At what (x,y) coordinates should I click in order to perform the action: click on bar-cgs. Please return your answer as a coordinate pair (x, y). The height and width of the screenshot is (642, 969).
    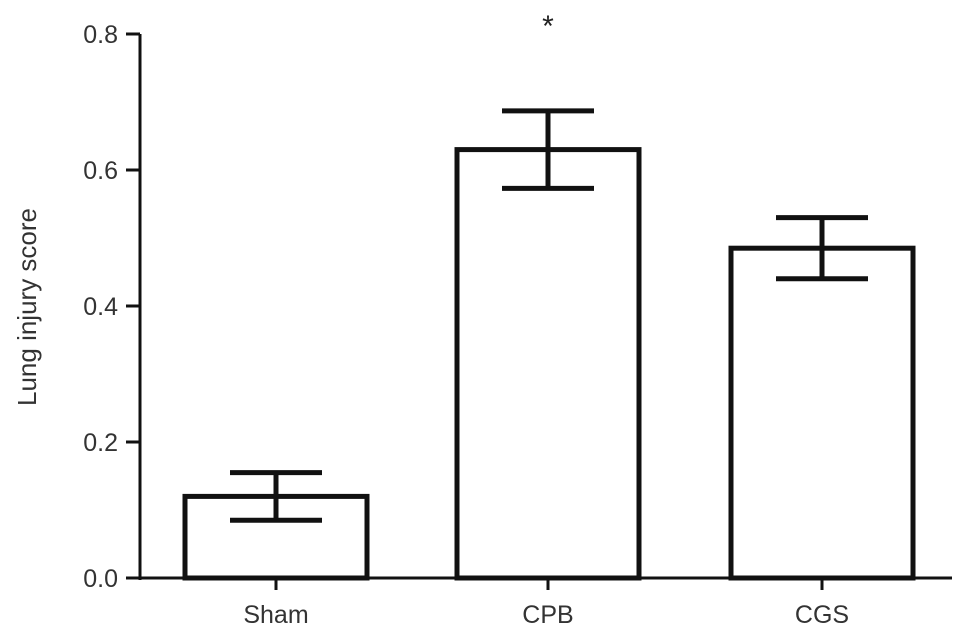
    Looking at the image, I should click on (822, 413).